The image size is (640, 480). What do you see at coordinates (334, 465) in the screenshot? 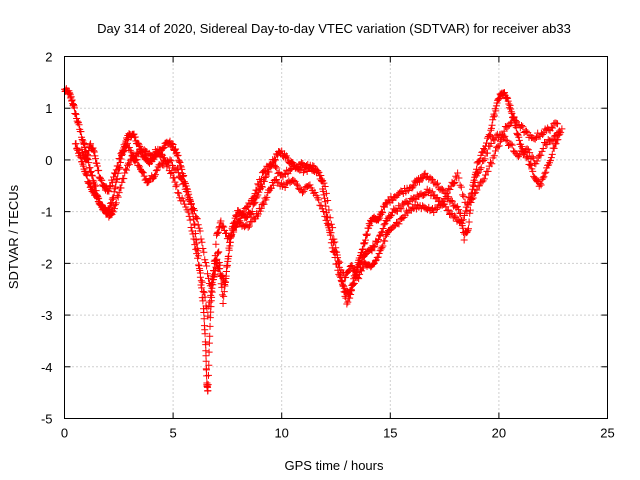
I see `x-axis-label: GPS time / hours` at bounding box center [334, 465].